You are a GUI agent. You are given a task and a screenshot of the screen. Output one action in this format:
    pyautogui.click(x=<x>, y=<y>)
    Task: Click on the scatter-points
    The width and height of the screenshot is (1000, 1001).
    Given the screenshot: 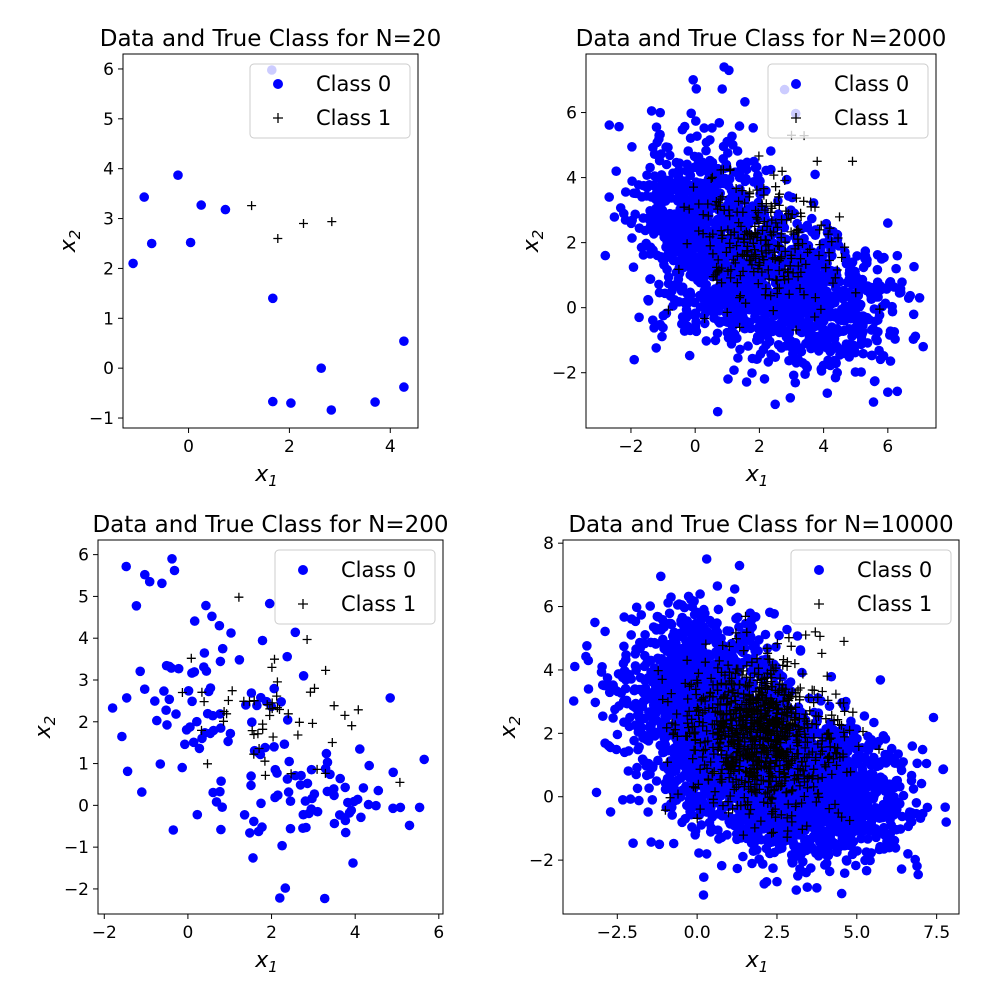 What is the action you would take?
    pyautogui.click(x=268, y=240)
    